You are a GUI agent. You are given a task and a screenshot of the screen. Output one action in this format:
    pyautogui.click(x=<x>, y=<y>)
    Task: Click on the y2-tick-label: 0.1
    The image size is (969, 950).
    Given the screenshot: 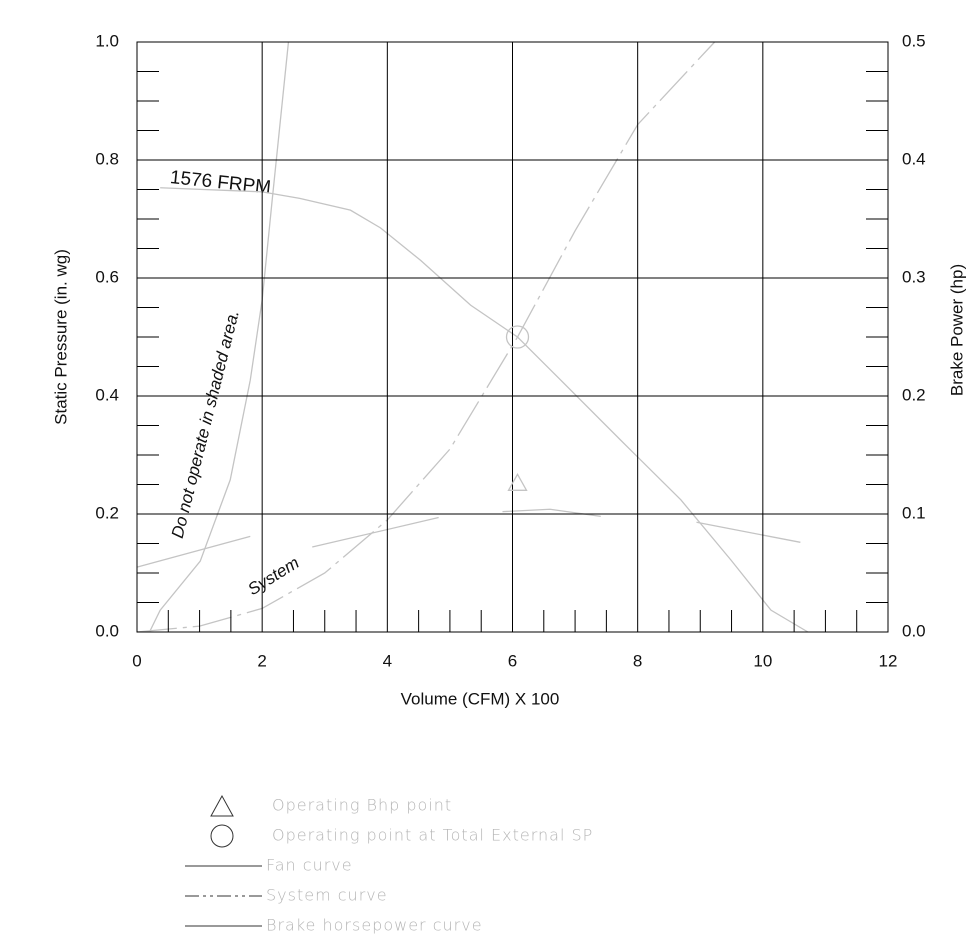 What is the action you would take?
    pyautogui.click(x=914, y=512)
    